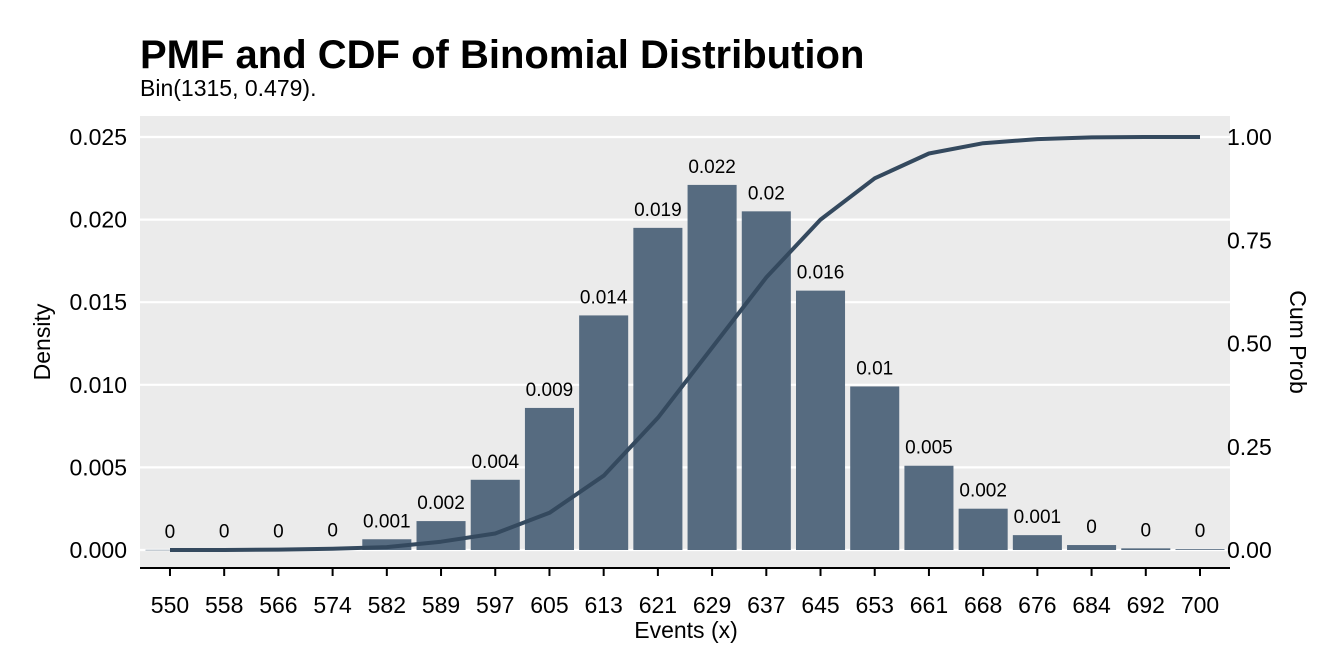 Image resolution: width=1344 pixels, height=672 pixels. I want to click on x-tick-label: 621, so click(658, 605).